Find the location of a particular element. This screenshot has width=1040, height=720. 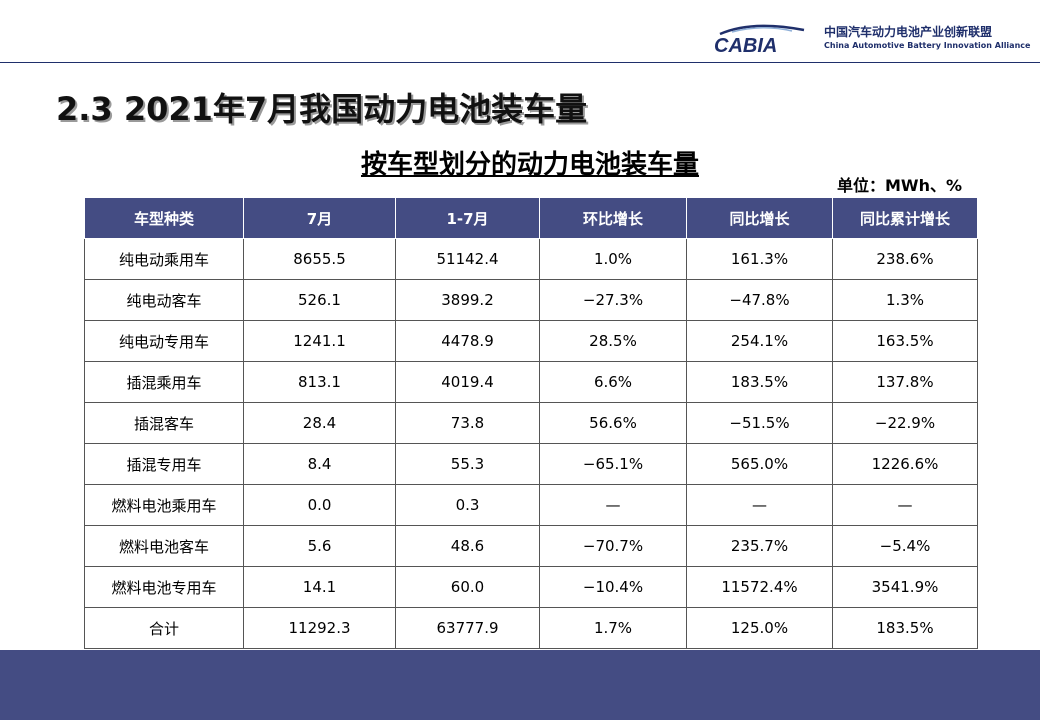

table-row: 燃料电池客车 5.6 48.6 −70.7% 235.7% −5.4% is located at coordinates (531, 546).